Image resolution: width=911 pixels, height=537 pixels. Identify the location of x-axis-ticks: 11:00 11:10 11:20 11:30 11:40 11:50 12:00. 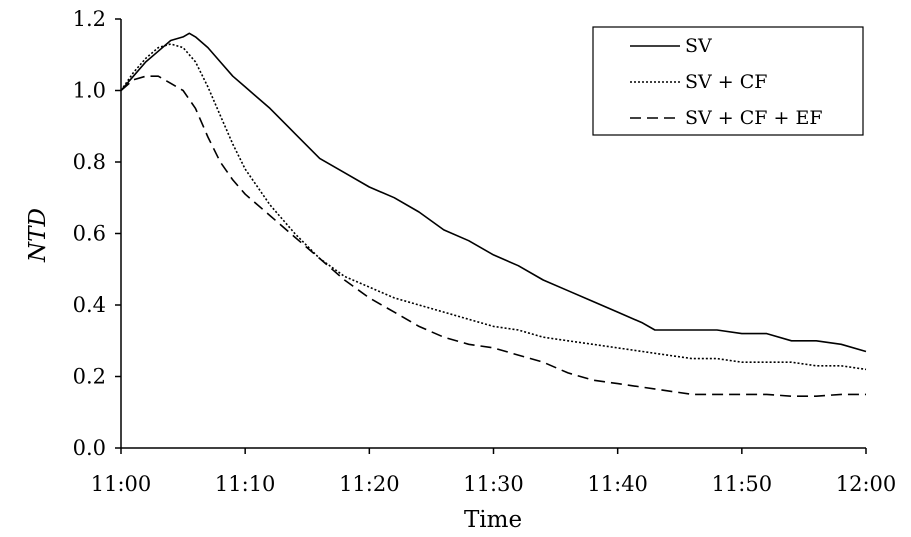
(494, 472).